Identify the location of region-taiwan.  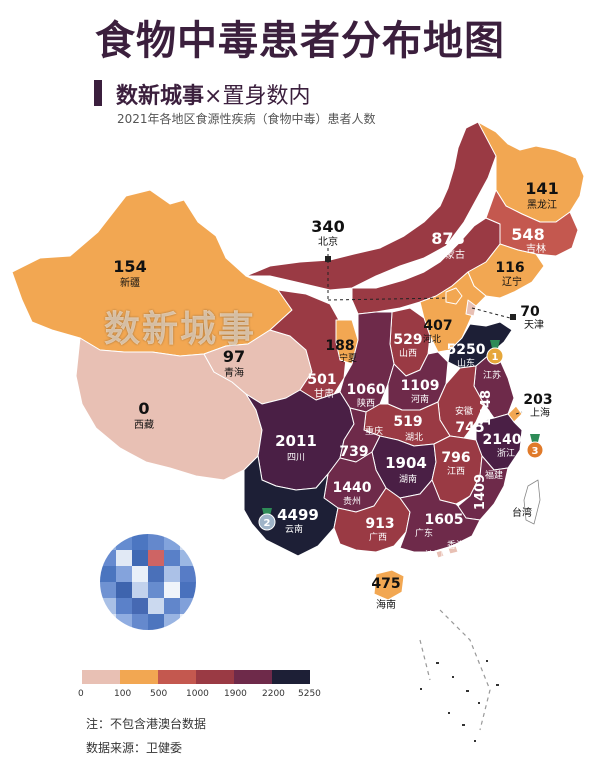
(532, 502).